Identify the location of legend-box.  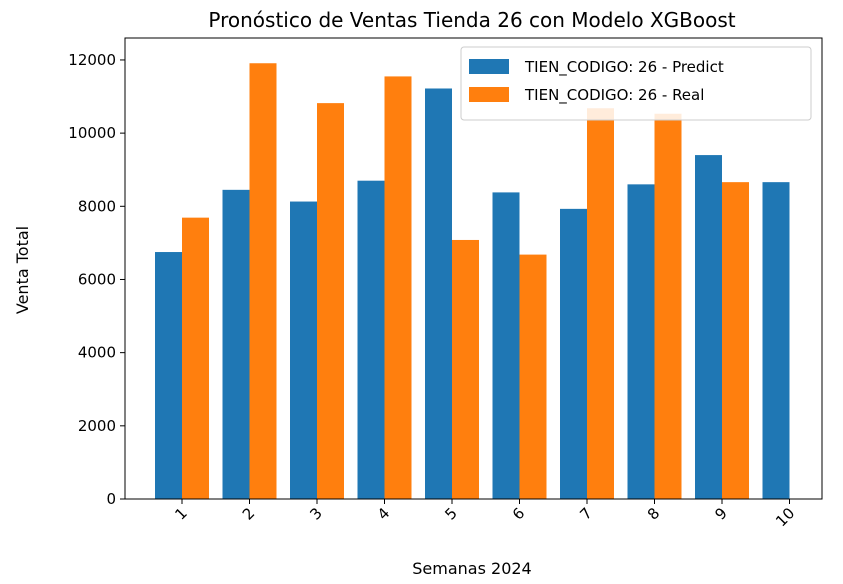
(636, 83).